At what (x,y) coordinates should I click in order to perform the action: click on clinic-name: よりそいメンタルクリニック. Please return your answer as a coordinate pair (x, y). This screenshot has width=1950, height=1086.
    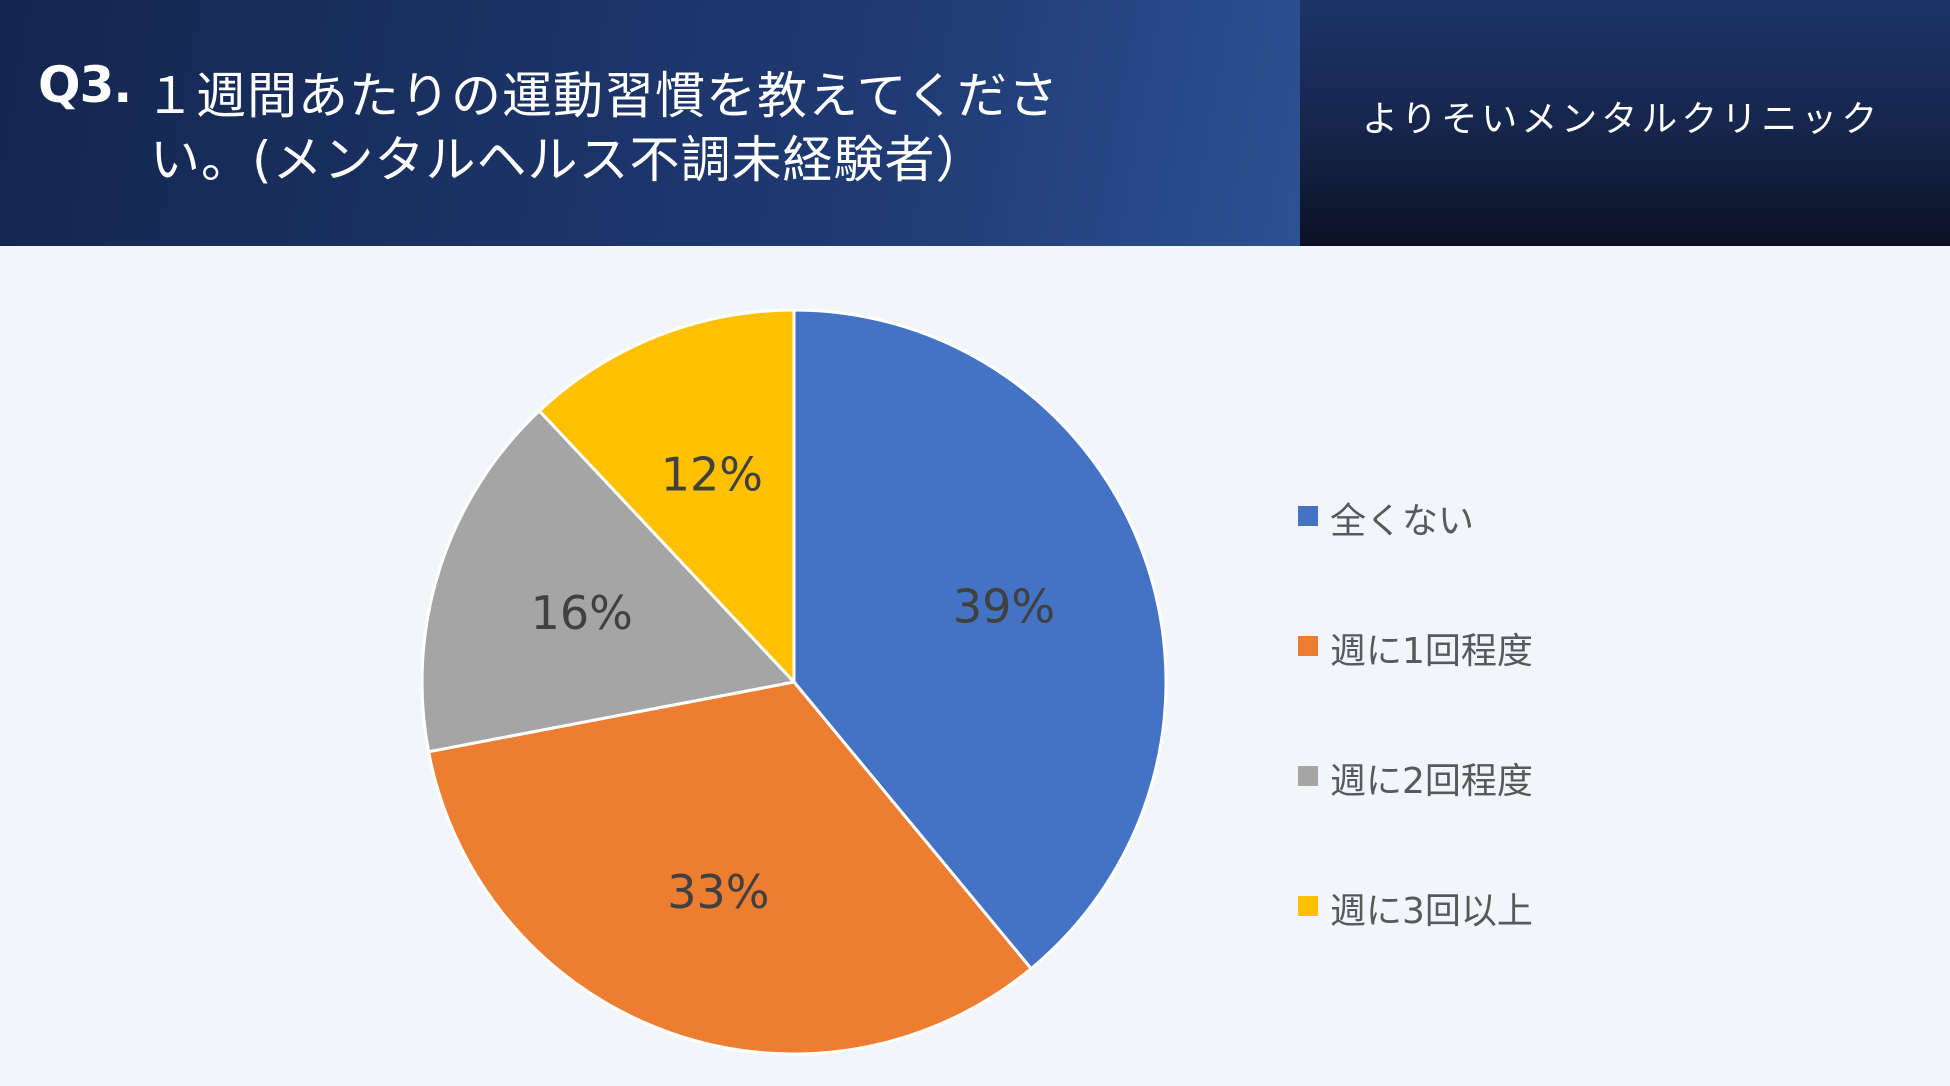
    Looking at the image, I should click on (1622, 119).